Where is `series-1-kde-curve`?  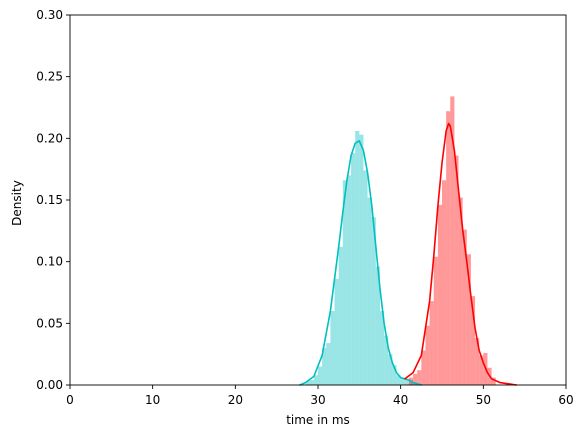
series-1-kde-curve is located at coordinates (460, 254).